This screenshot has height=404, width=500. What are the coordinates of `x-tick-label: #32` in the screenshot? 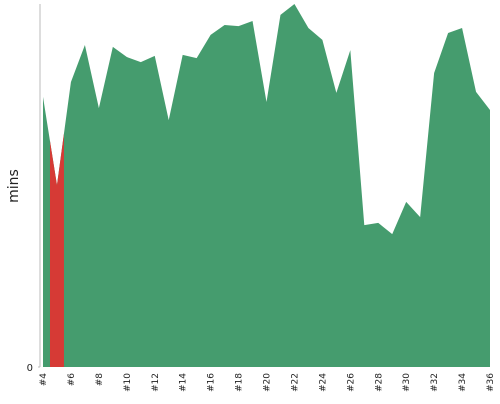 It's located at (435, 382).